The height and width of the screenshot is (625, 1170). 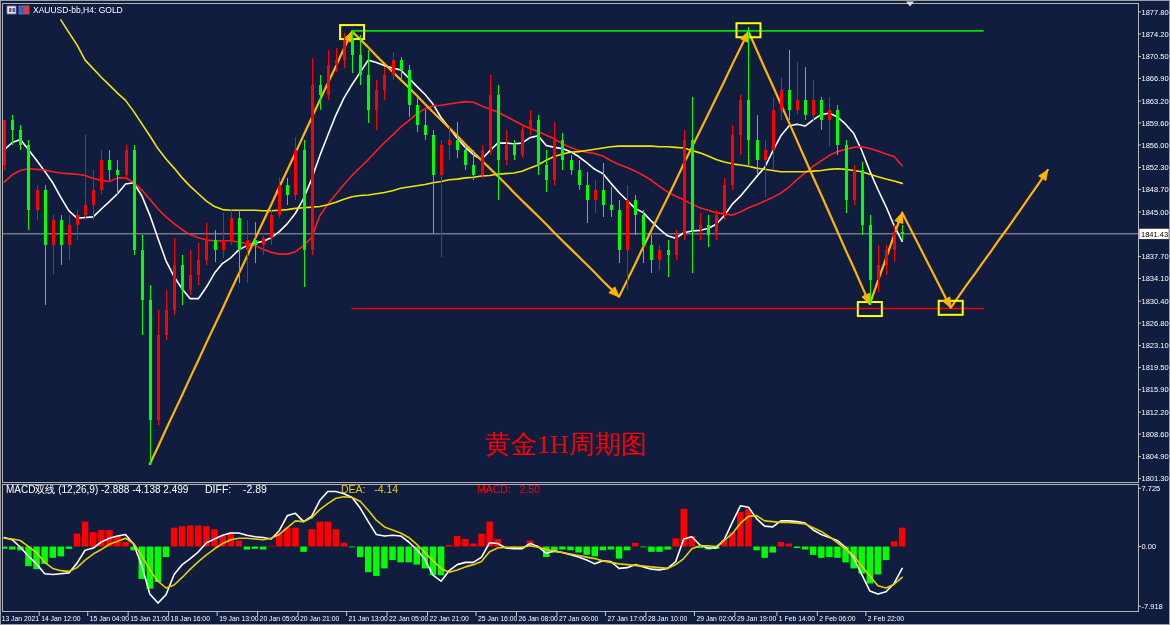 I want to click on text: MACD: 2.50, so click(x=509, y=489).